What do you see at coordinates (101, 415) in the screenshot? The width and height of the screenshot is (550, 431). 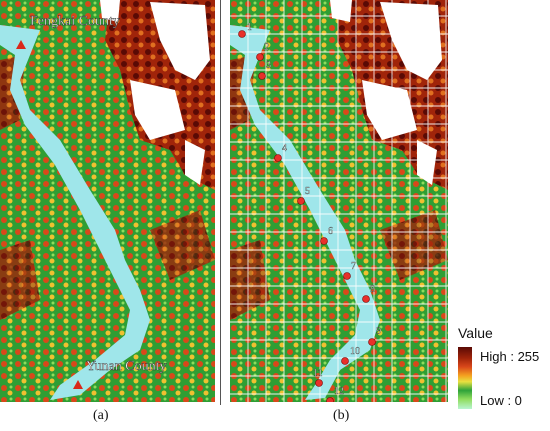 I see `caption-a: (a)` at bounding box center [101, 415].